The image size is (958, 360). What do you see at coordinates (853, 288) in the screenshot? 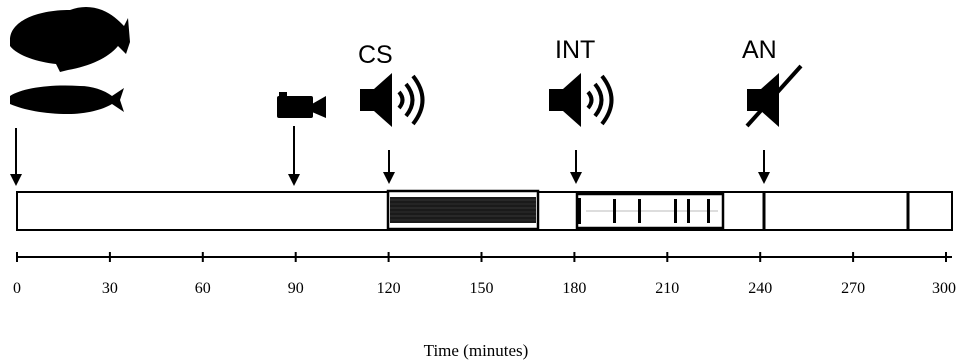
I see `axis-tick-label-270: 270` at bounding box center [853, 288].